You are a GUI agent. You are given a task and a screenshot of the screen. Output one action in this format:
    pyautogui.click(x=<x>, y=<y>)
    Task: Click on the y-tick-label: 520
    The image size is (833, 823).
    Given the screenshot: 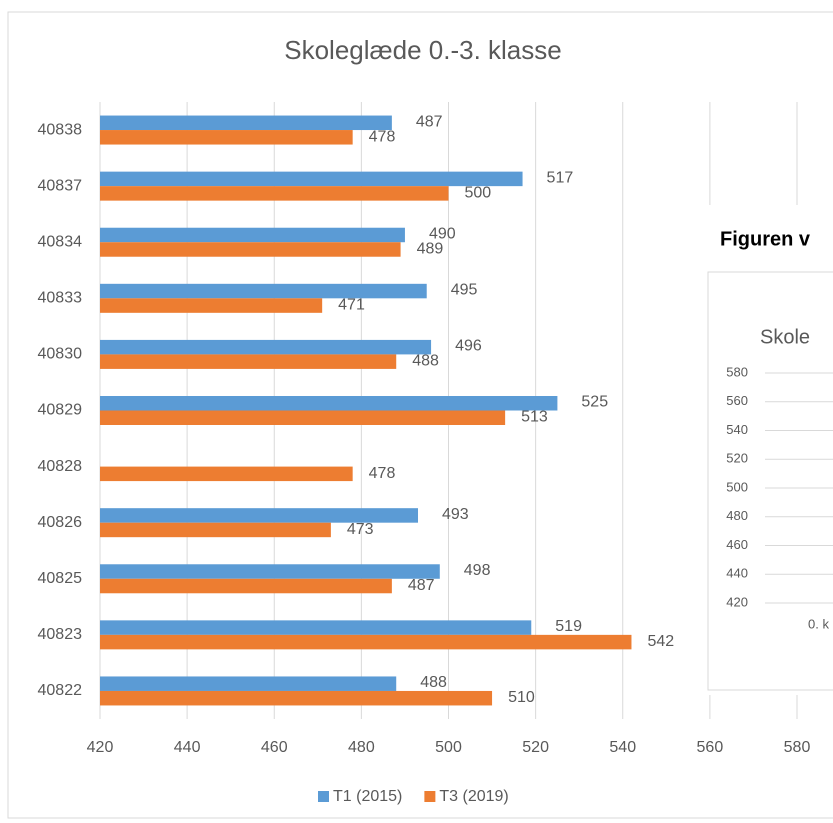 What is the action you would take?
    pyautogui.click(x=737, y=458)
    